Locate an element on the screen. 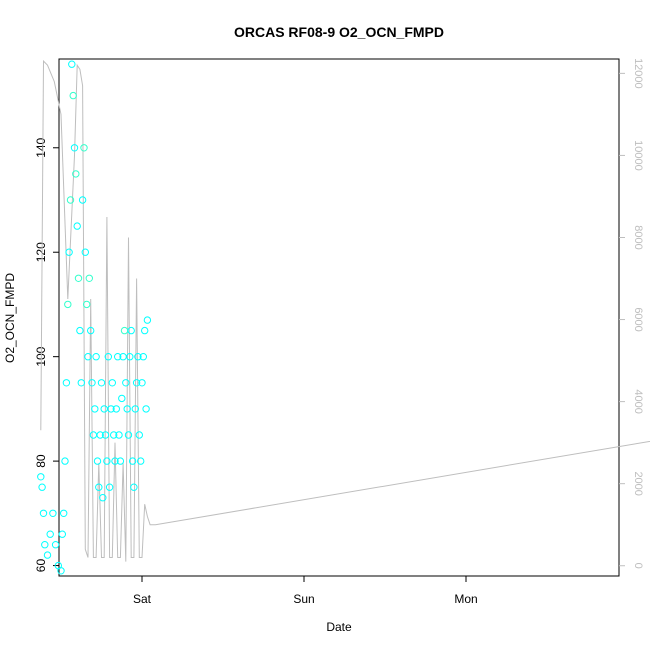 The image size is (650, 650). x-axis-label: Date is located at coordinates (339, 627).